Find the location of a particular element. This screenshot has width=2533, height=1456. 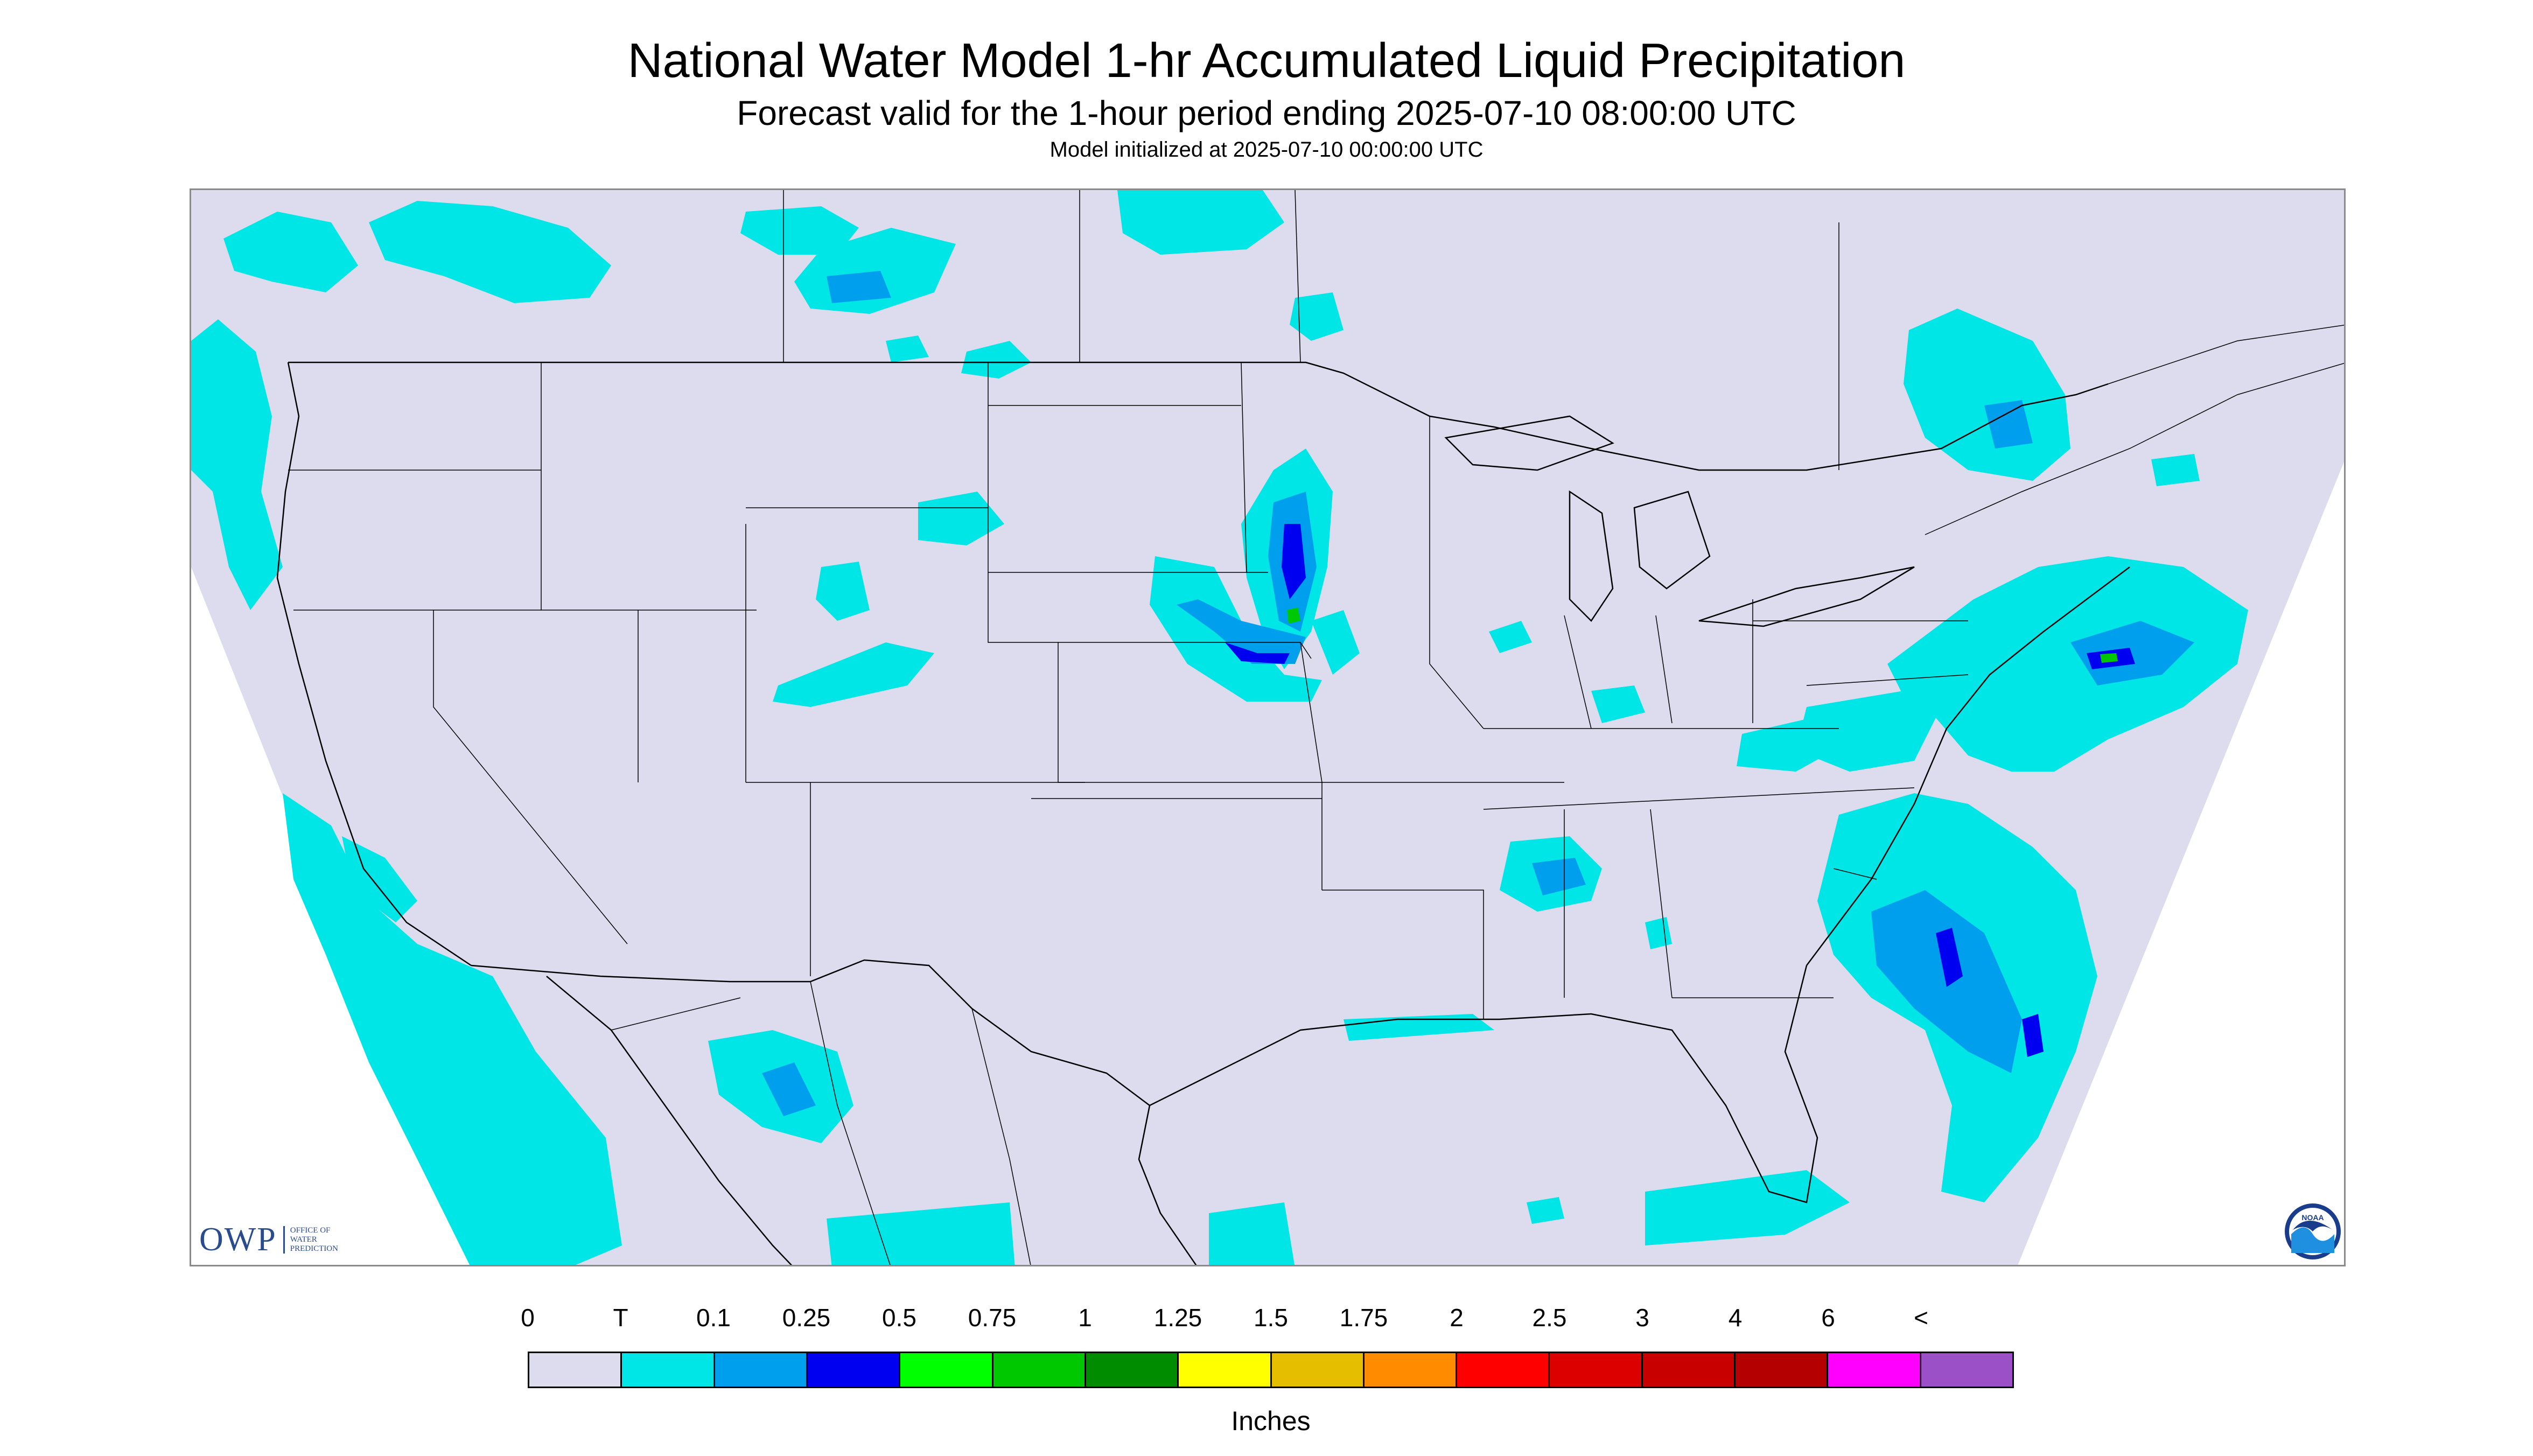

precip-region-great-lakes-ontario is located at coordinates (1511, 637).